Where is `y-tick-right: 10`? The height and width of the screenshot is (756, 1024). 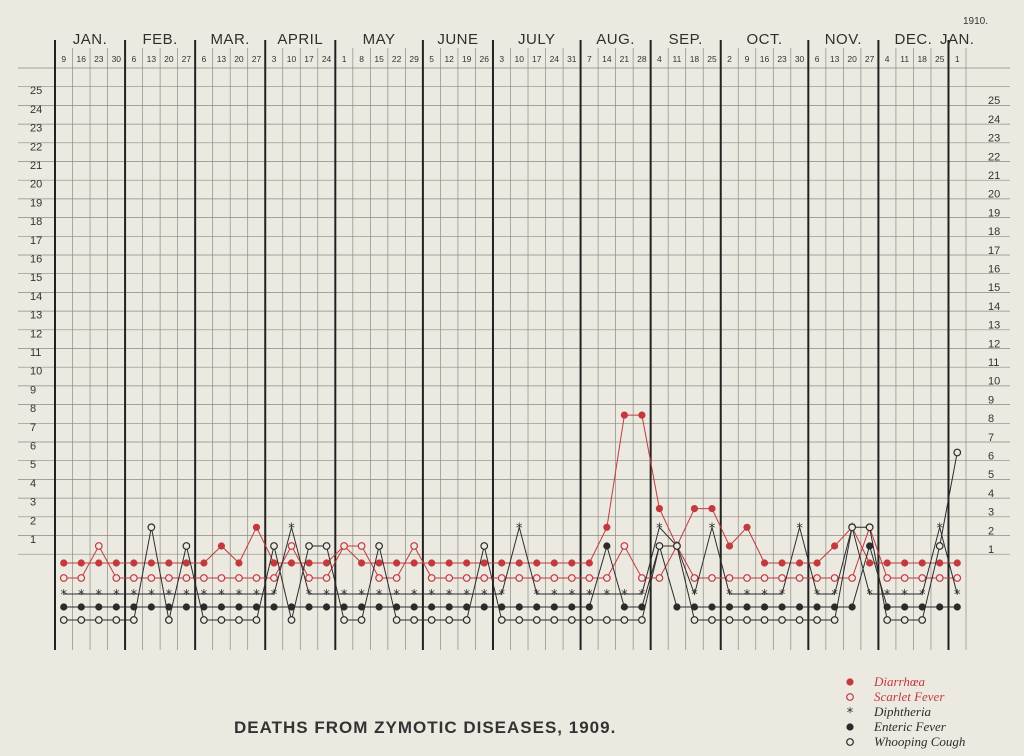
y-tick-right: 10 is located at coordinates (994, 382).